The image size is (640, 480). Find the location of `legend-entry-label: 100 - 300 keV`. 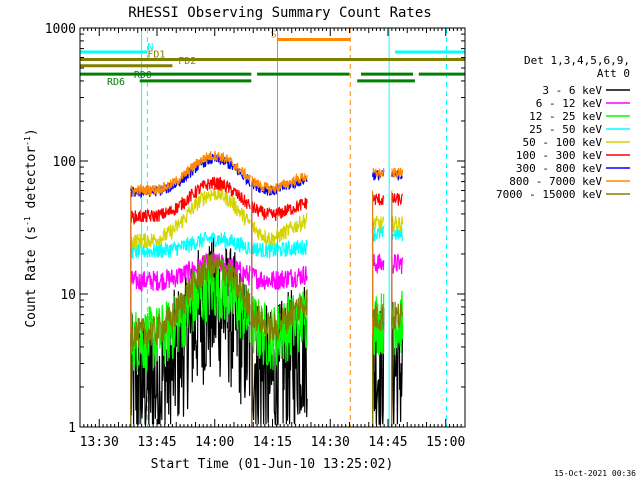

legend-entry-label: 100 - 300 keV is located at coordinates (559, 155).